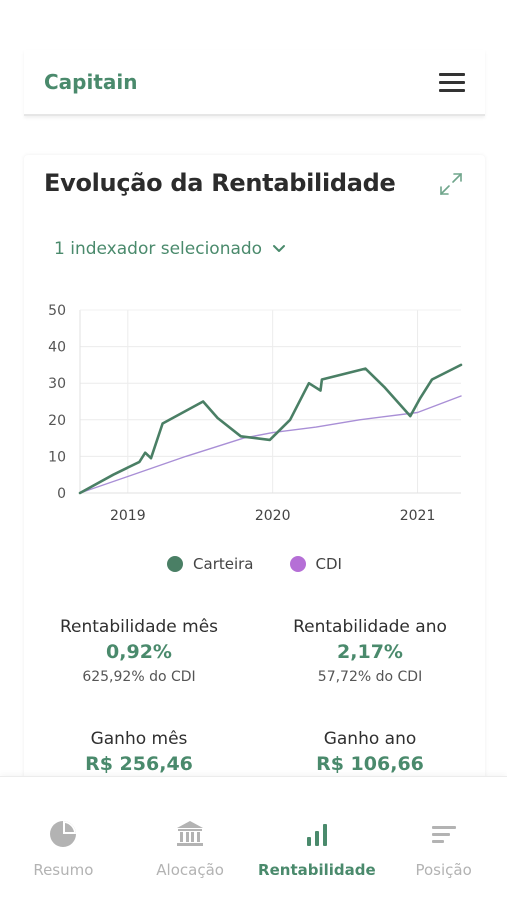  What do you see at coordinates (175, 564) in the screenshot?
I see `legend-dot-carteira` at bounding box center [175, 564].